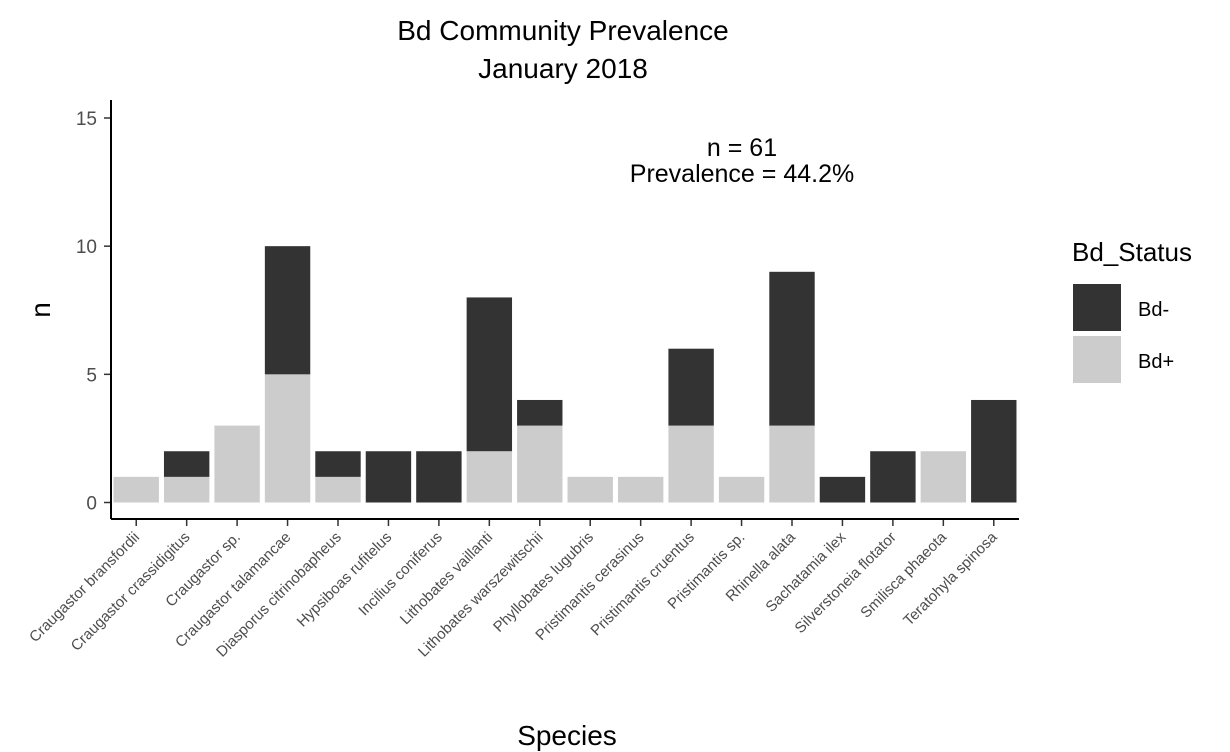  I want to click on annotation-n: n = 61, so click(742, 148).